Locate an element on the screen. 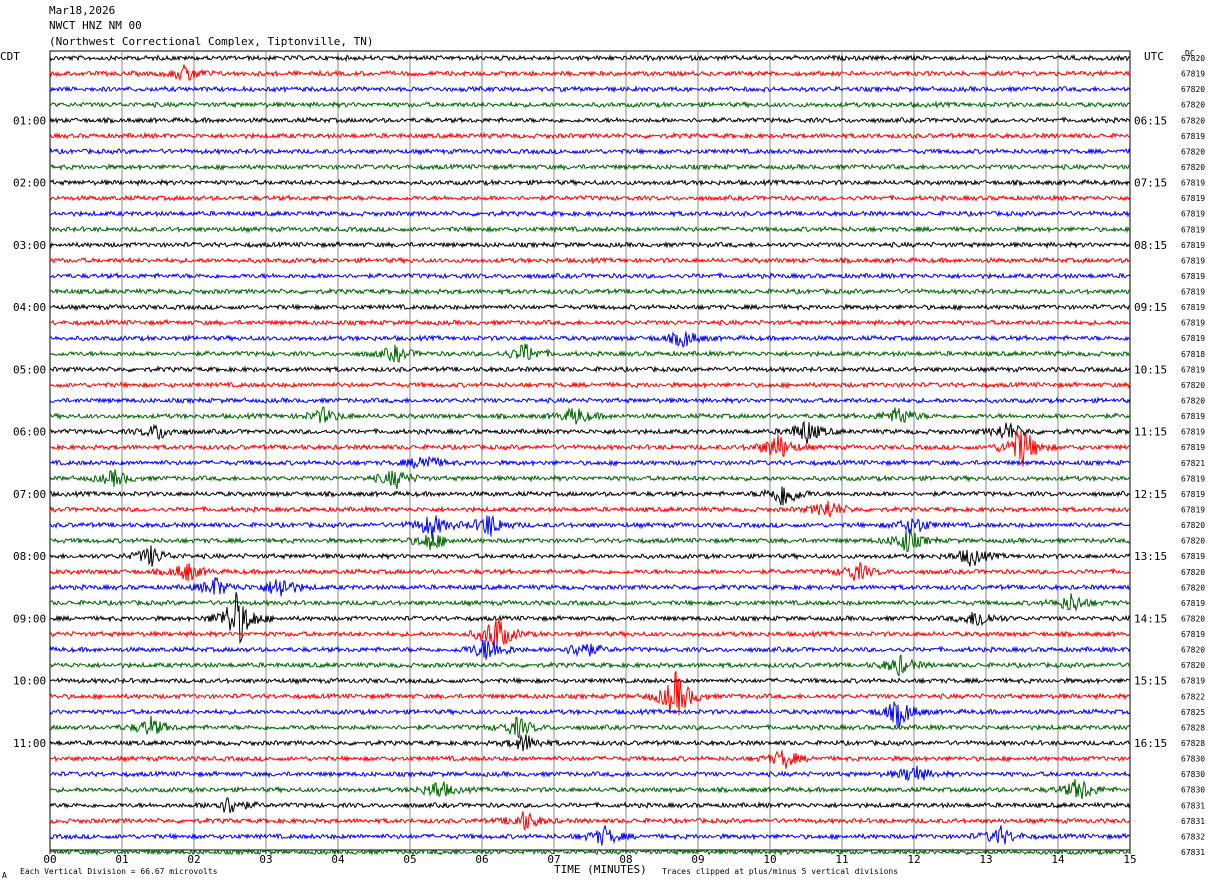 The width and height of the screenshot is (1210, 886). dc-offset-label: 67832 is located at coordinates (1193, 836).